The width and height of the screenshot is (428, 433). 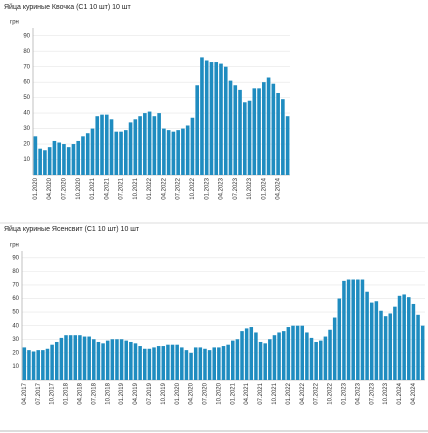 What do you see at coordinates (67, 393) in the screenshot?
I see `x-tick-label: 01.2018` at bounding box center [67, 393].